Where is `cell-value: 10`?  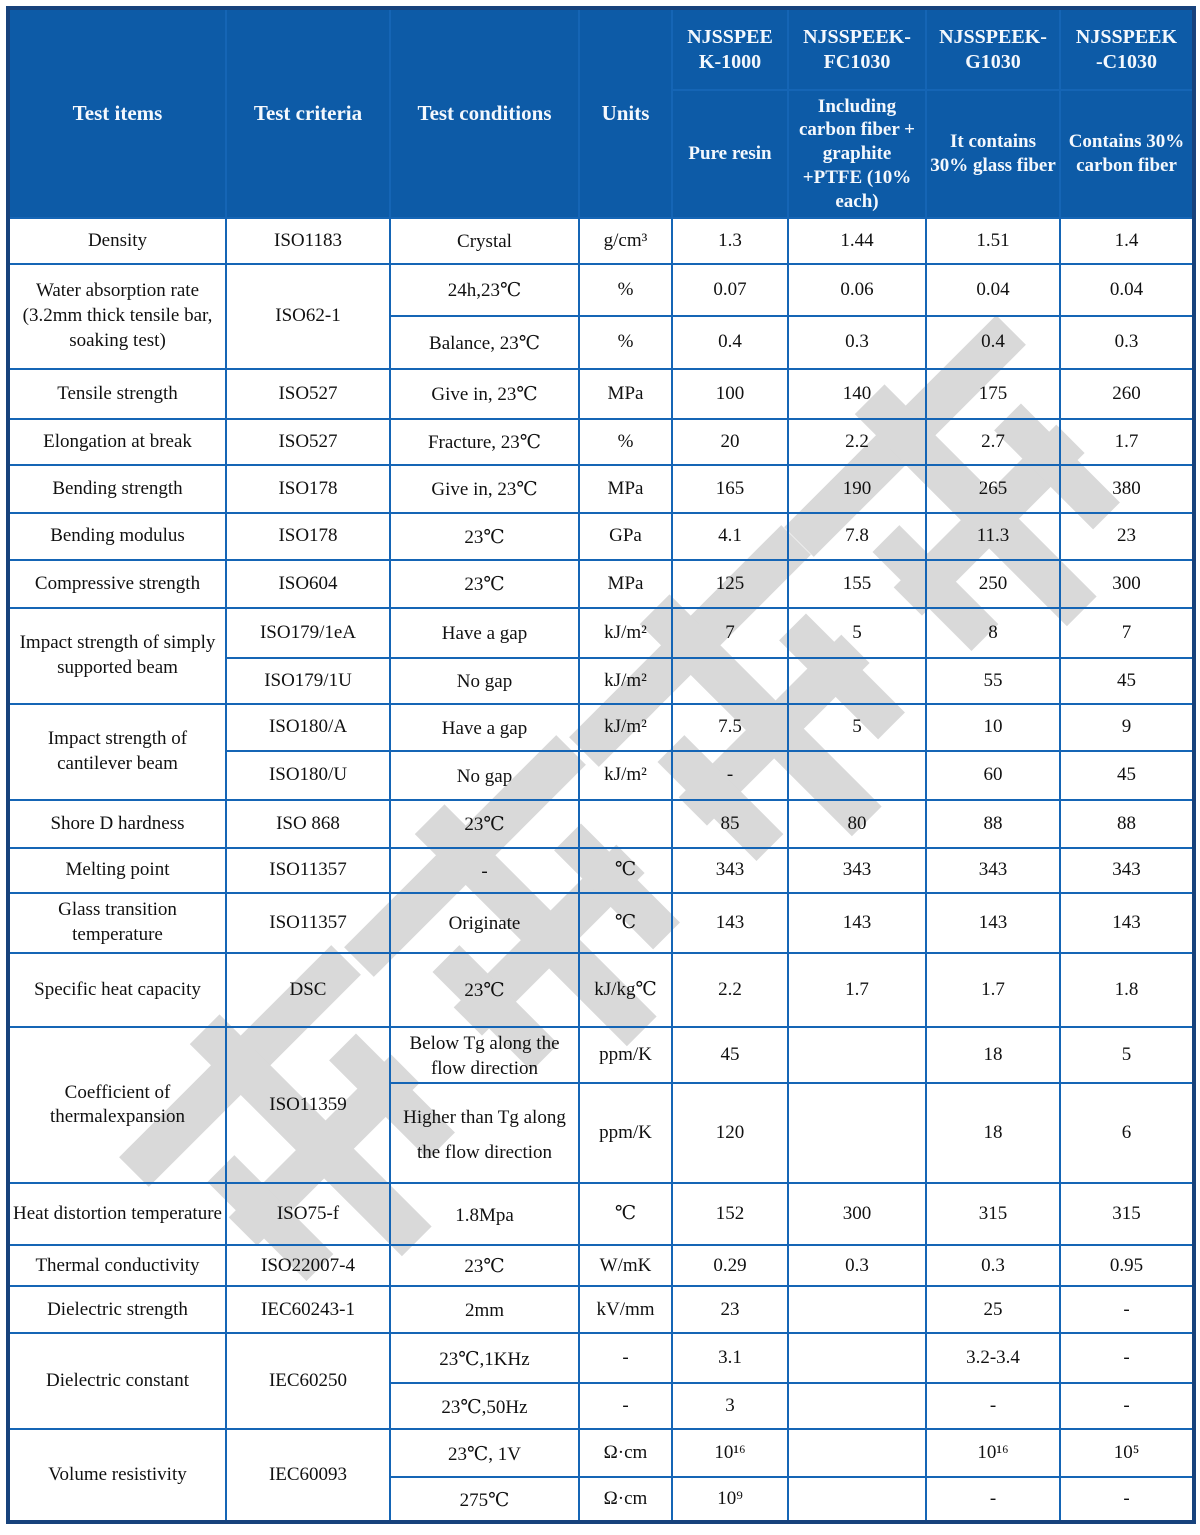 cell-value: 10 is located at coordinates (993, 727).